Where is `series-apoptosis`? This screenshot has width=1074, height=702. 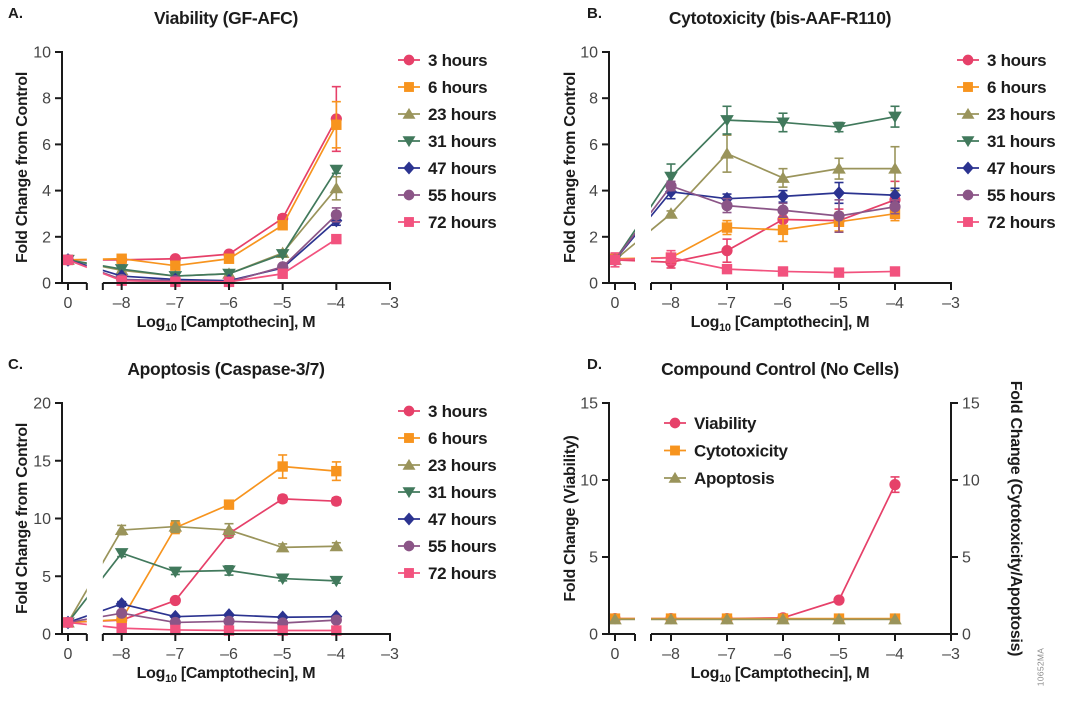 series-apoptosis is located at coordinates (755, 618).